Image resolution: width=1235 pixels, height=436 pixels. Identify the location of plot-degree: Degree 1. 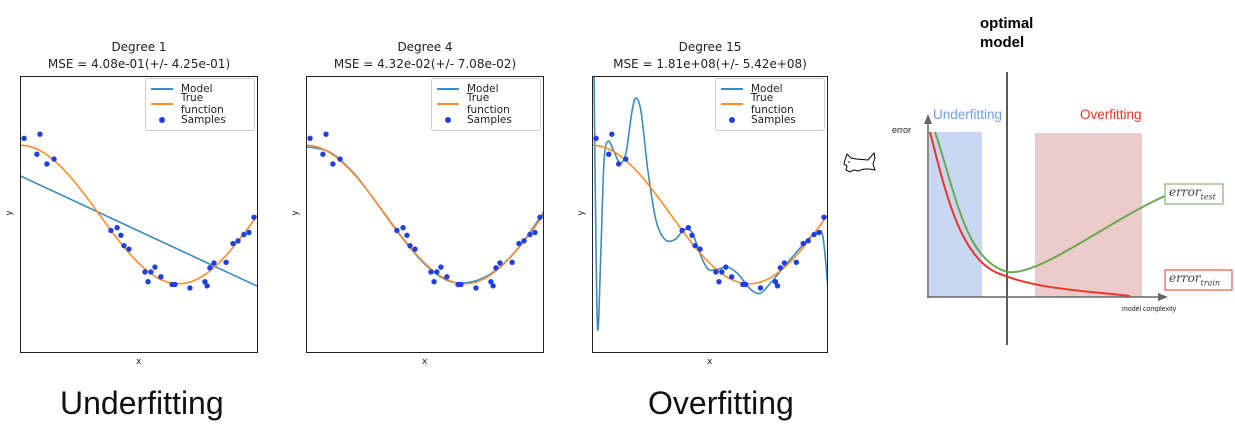
(139, 47).